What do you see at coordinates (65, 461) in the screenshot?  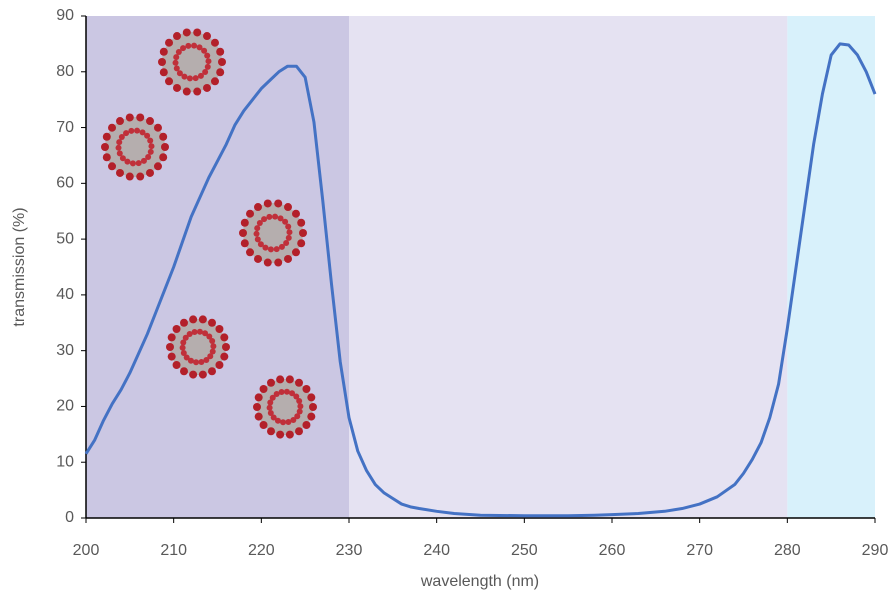 I see `y-tick-label: 10` at bounding box center [65, 461].